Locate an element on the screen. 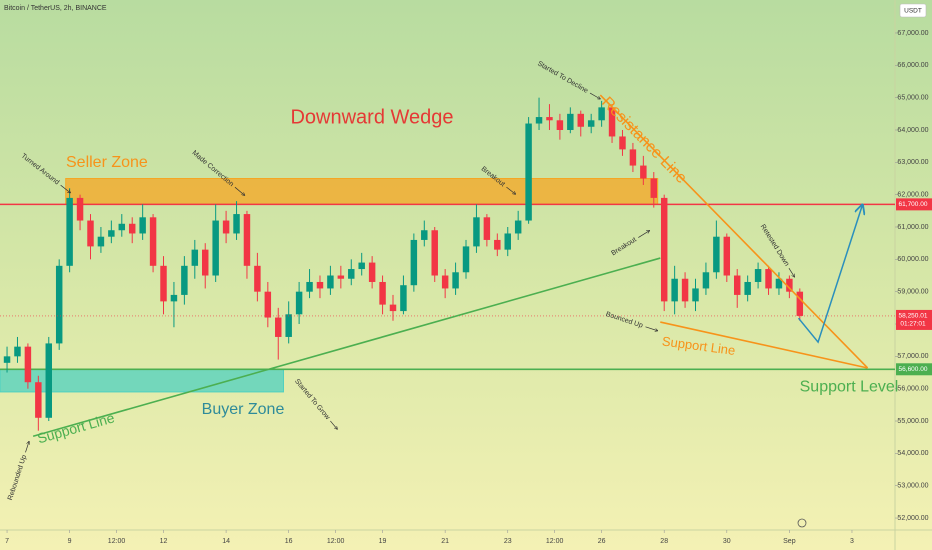 The height and width of the screenshot is (550, 932). y-tick-label: 66,000.00 is located at coordinates (912, 65).